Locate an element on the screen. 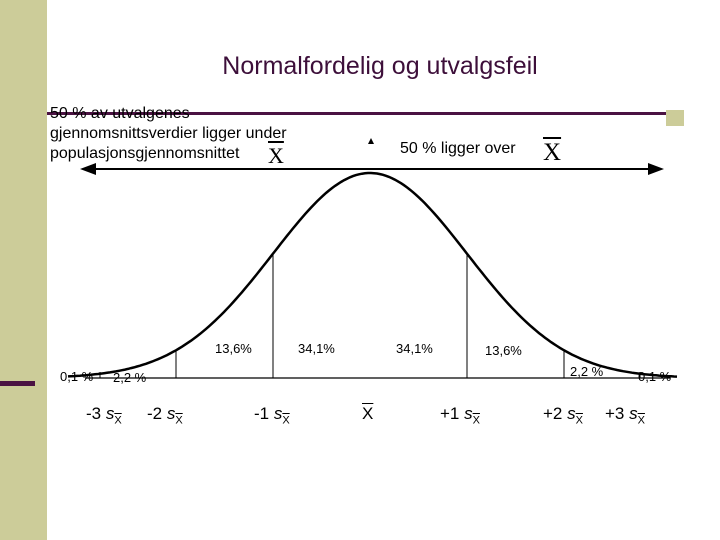 The width and height of the screenshot is (720, 540). left-decorative-band is located at coordinates (23, 270).